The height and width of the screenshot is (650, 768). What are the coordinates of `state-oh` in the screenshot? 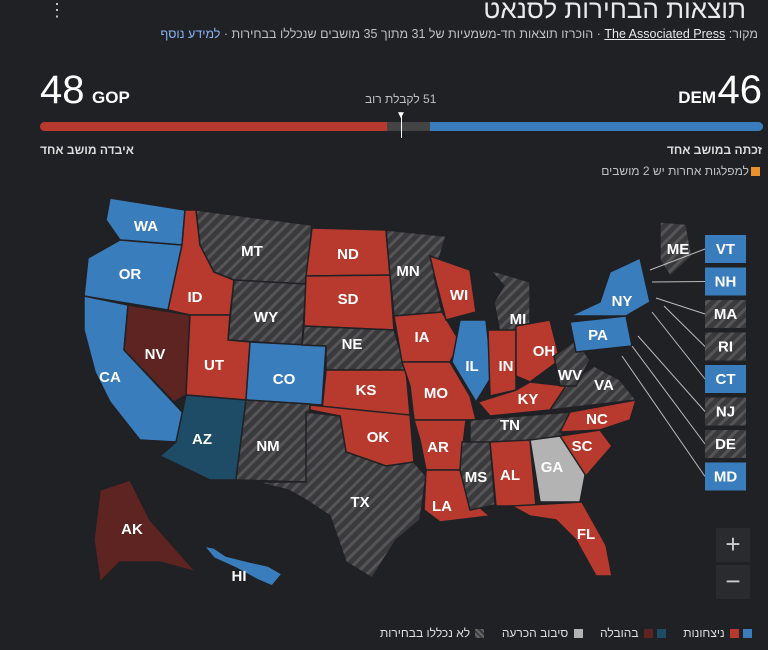 It's located at (538, 351).